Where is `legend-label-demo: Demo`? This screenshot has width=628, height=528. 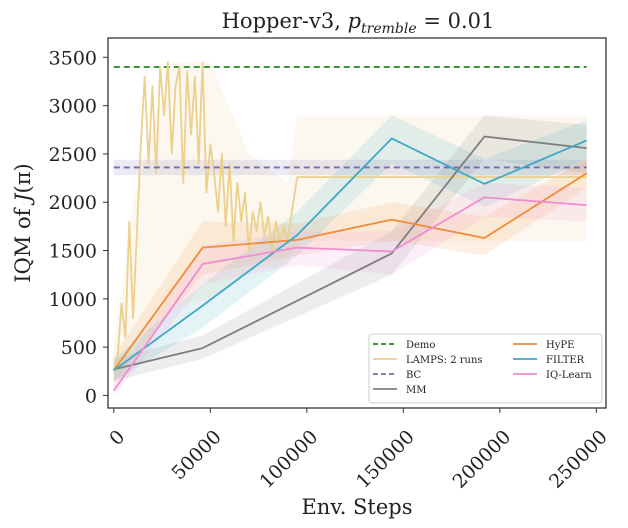 legend-label-demo: Demo is located at coordinates (420, 345).